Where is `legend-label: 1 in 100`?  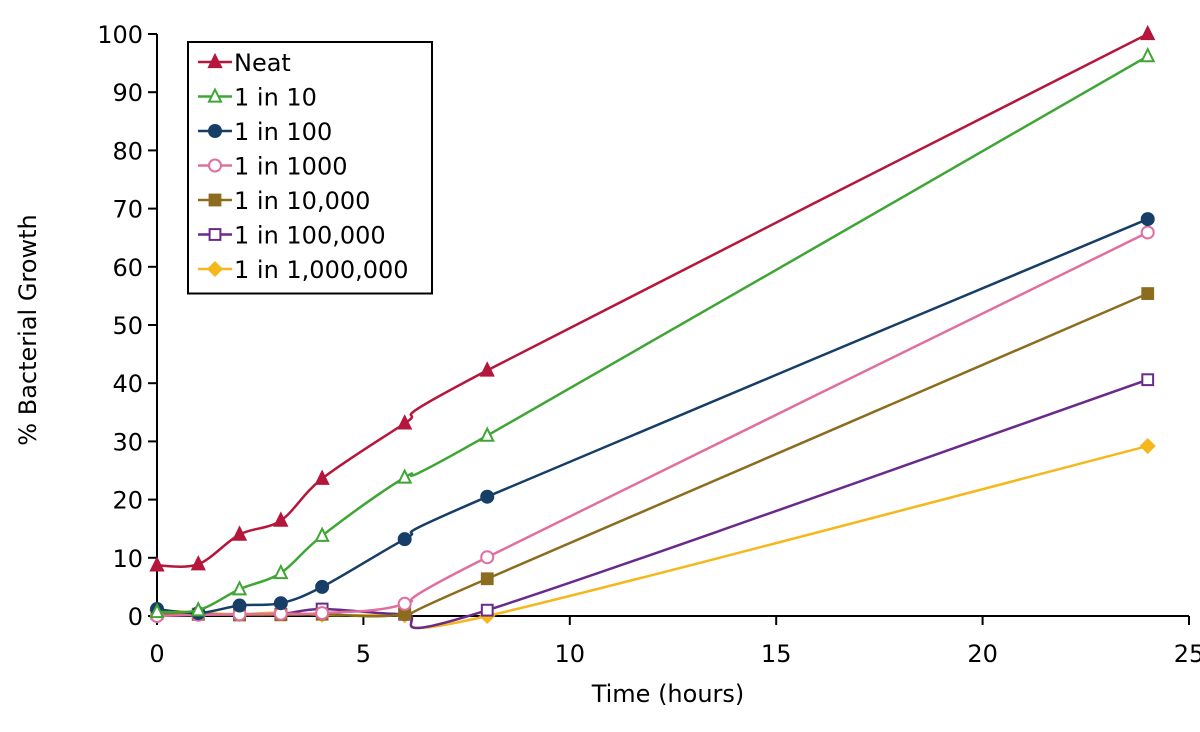
legend-label: 1 in 100 is located at coordinates (283, 132).